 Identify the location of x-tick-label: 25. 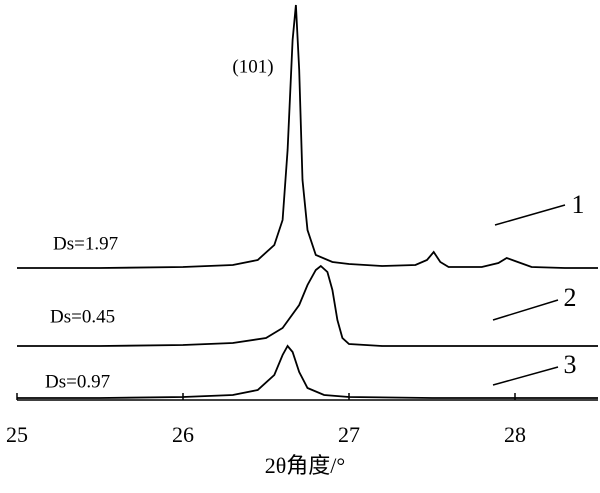
(17, 434).